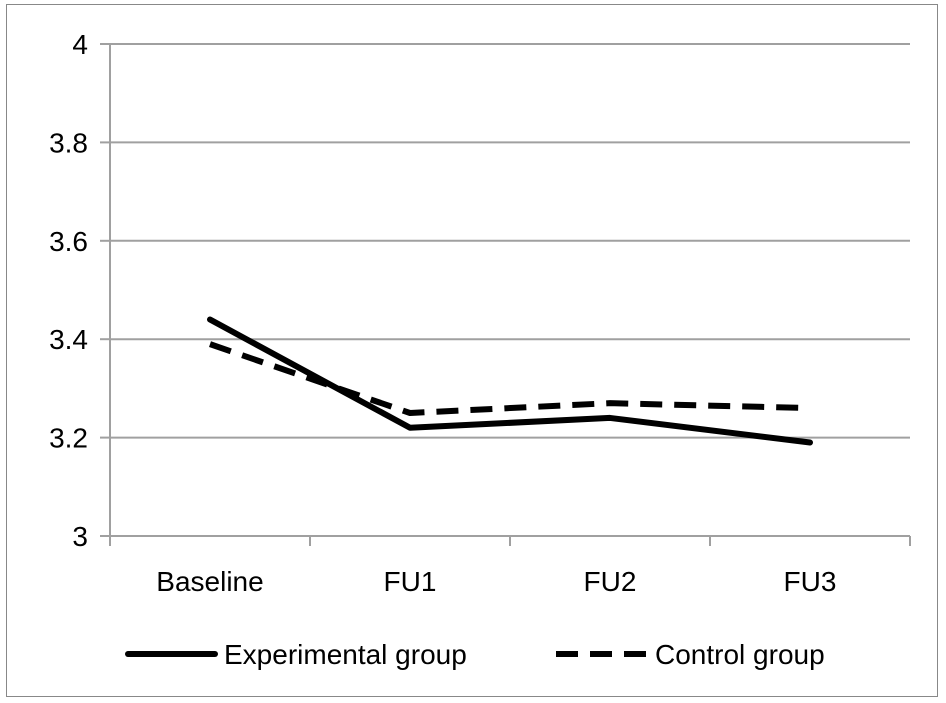  Describe the element at coordinates (209, 581) in the screenshot. I see `x-tick-label: Baseline` at that location.